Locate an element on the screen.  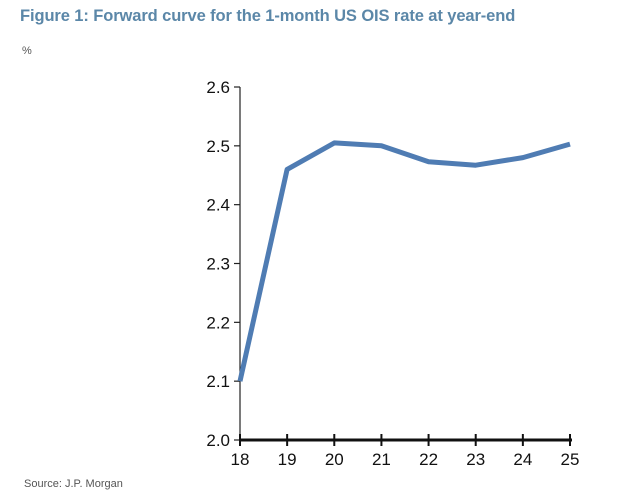
source-note: Source: J.P. Morgan is located at coordinates (73, 484).